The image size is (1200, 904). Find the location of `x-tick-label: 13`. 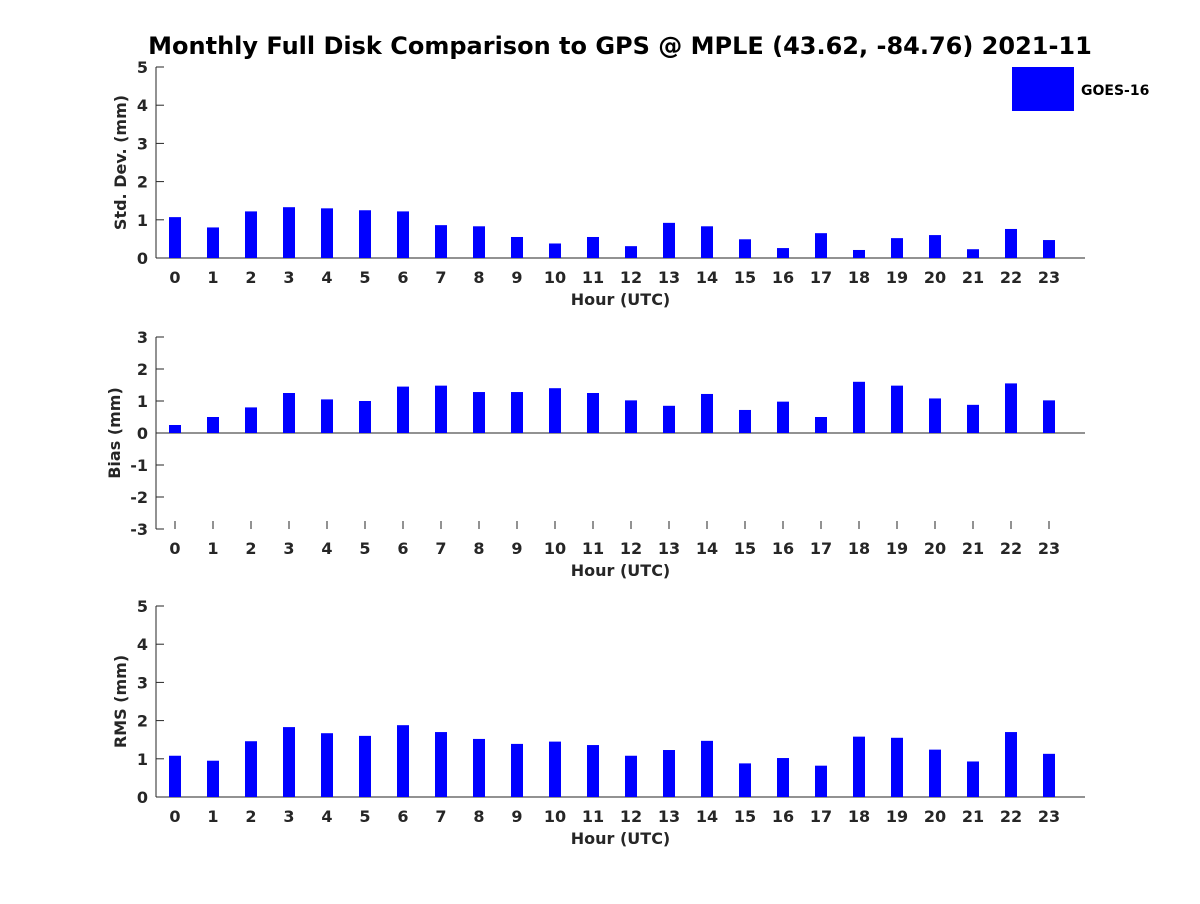

x-tick-label: 13 is located at coordinates (669, 277).